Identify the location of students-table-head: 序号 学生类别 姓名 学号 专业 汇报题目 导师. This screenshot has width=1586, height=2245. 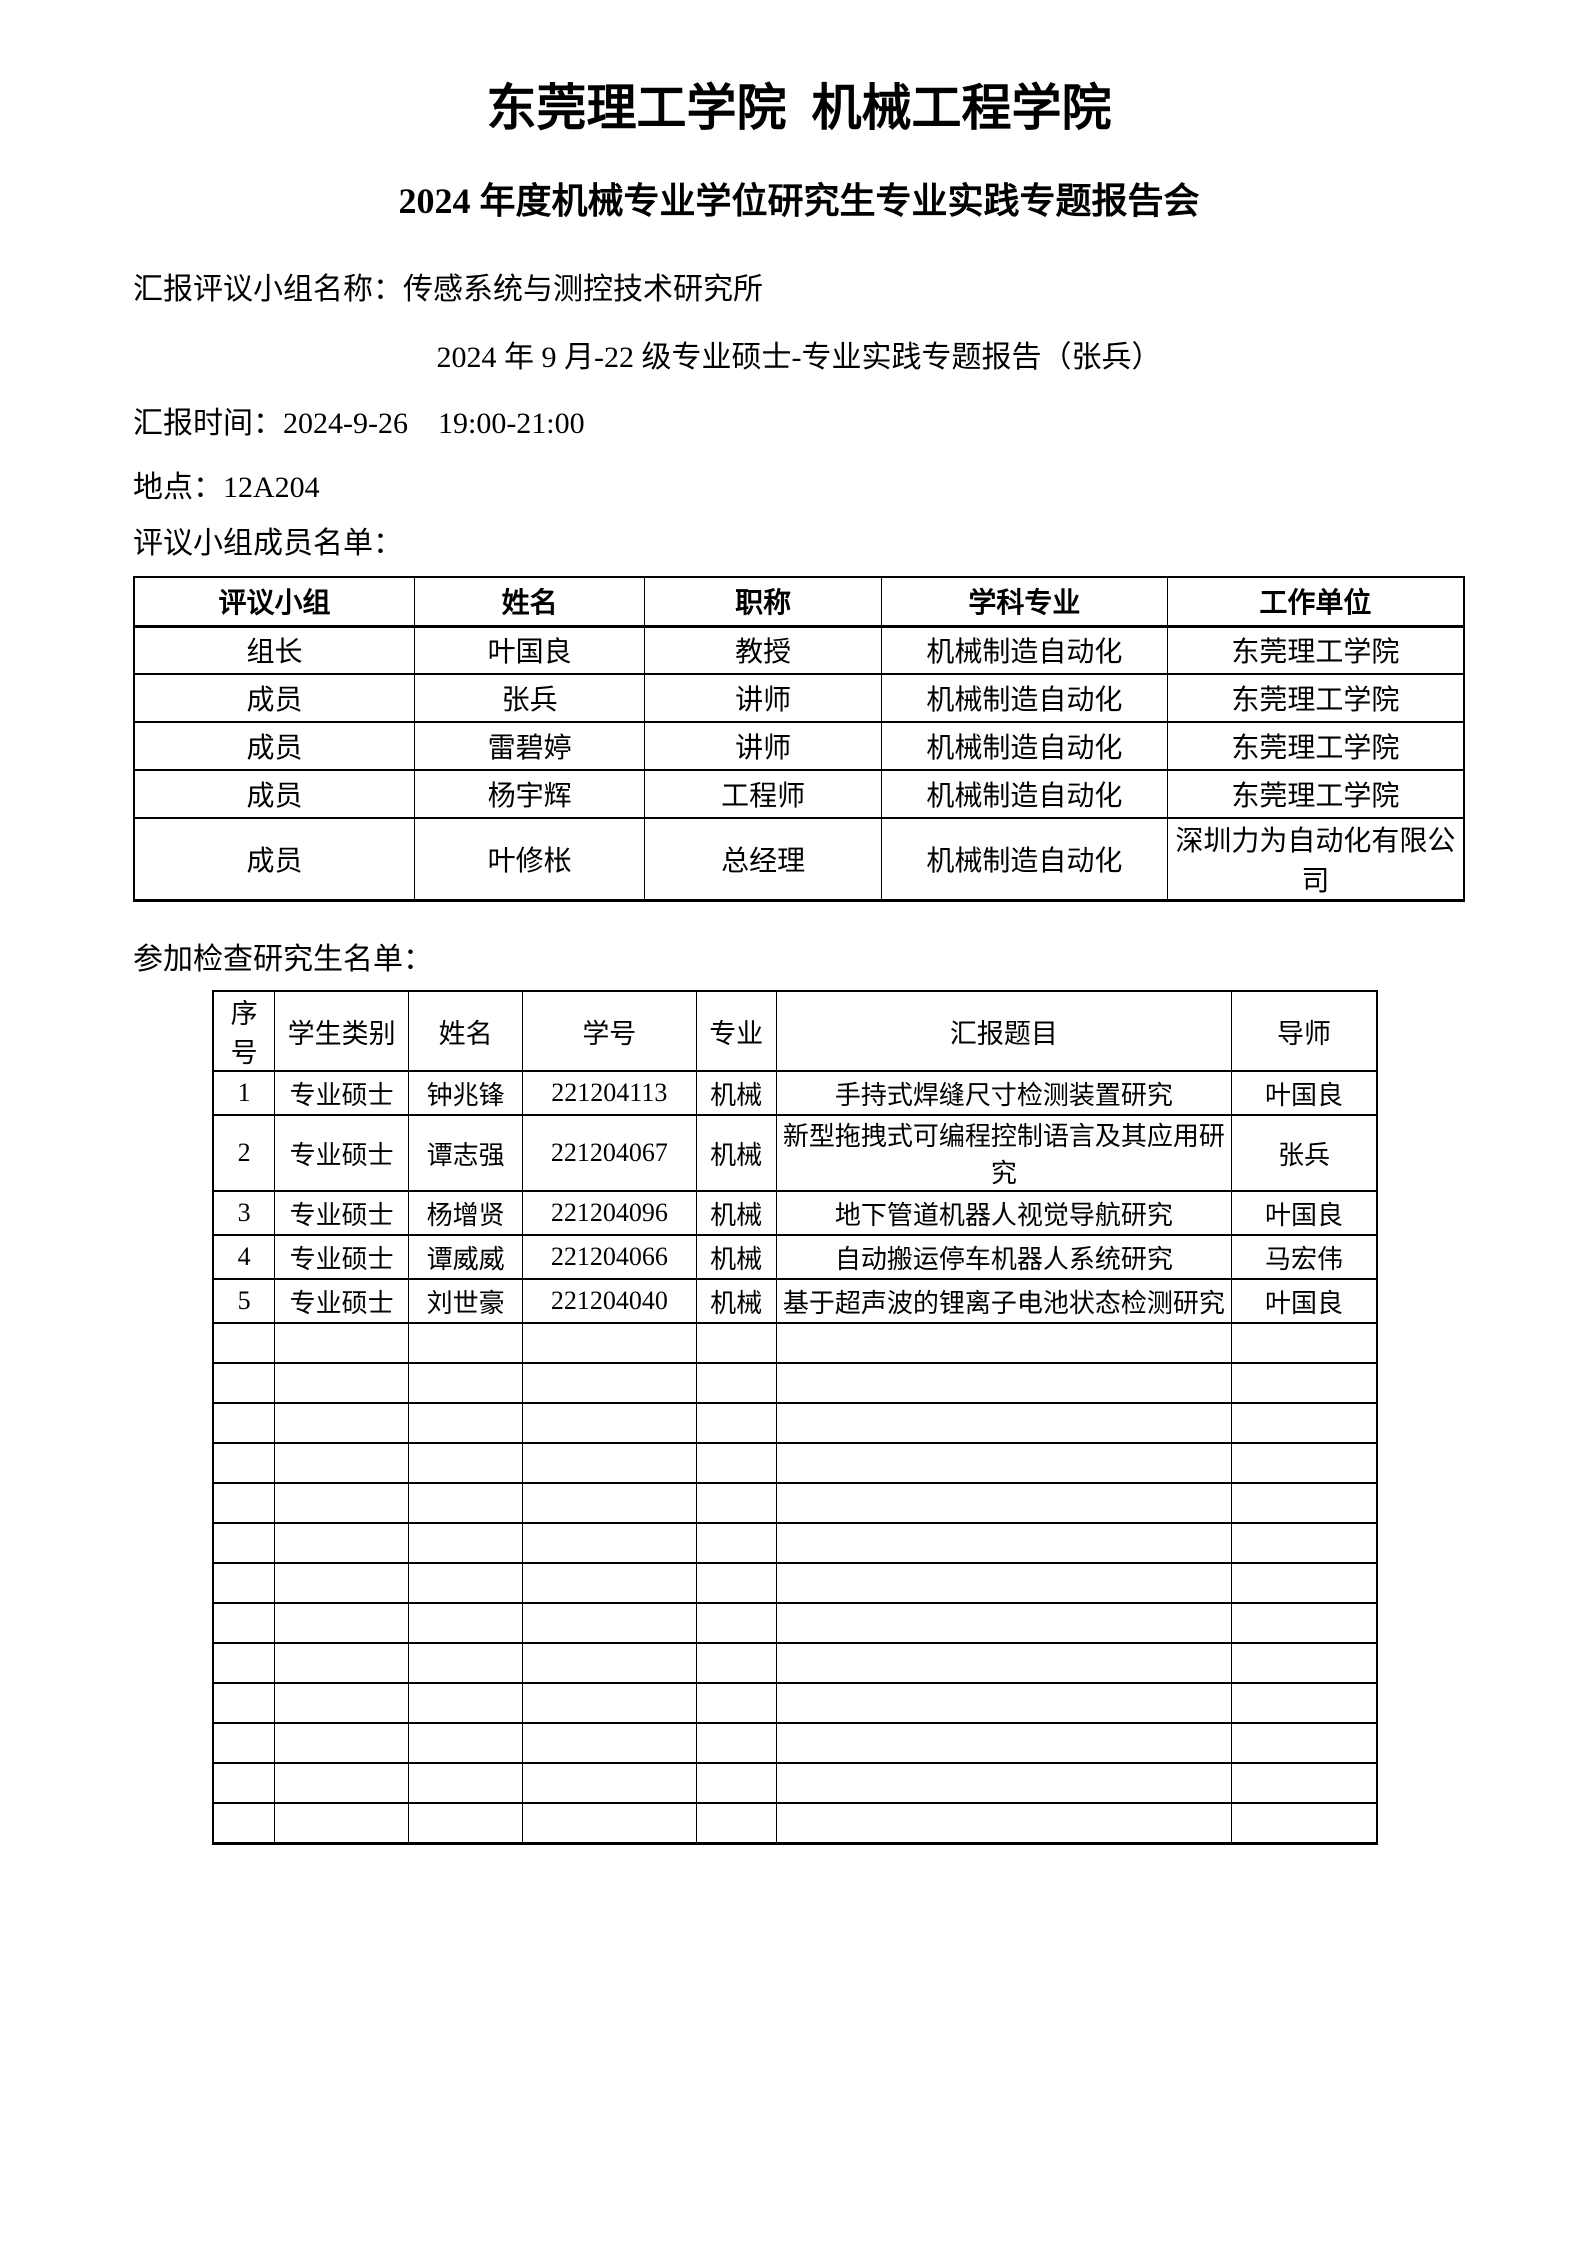
(795, 1031).